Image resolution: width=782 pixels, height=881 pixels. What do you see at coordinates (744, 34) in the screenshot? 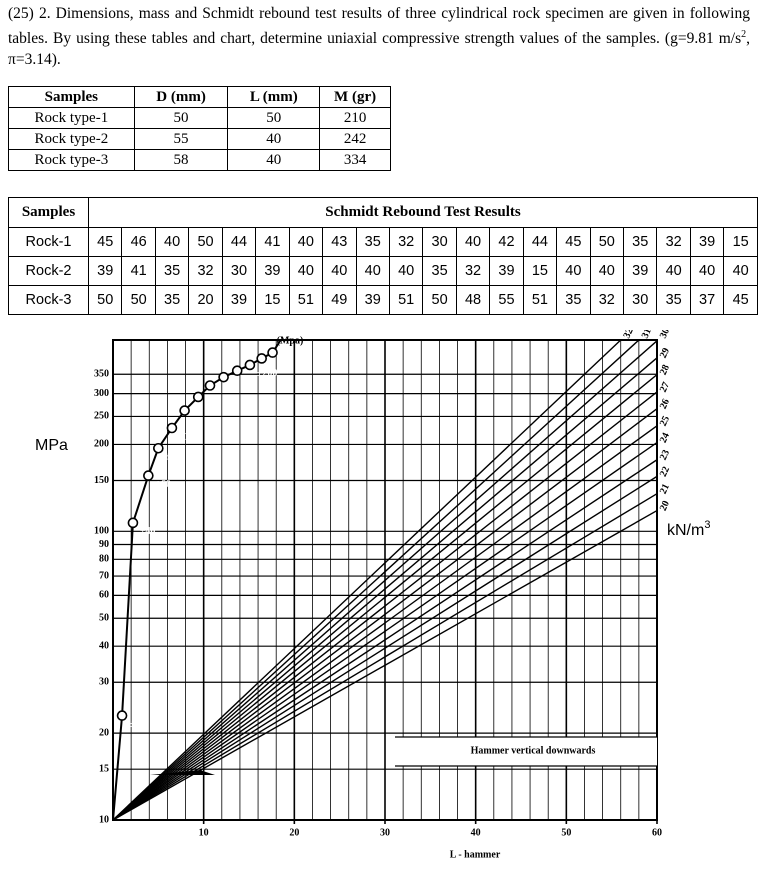
I see `superscript: 2` at bounding box center [744, 34].